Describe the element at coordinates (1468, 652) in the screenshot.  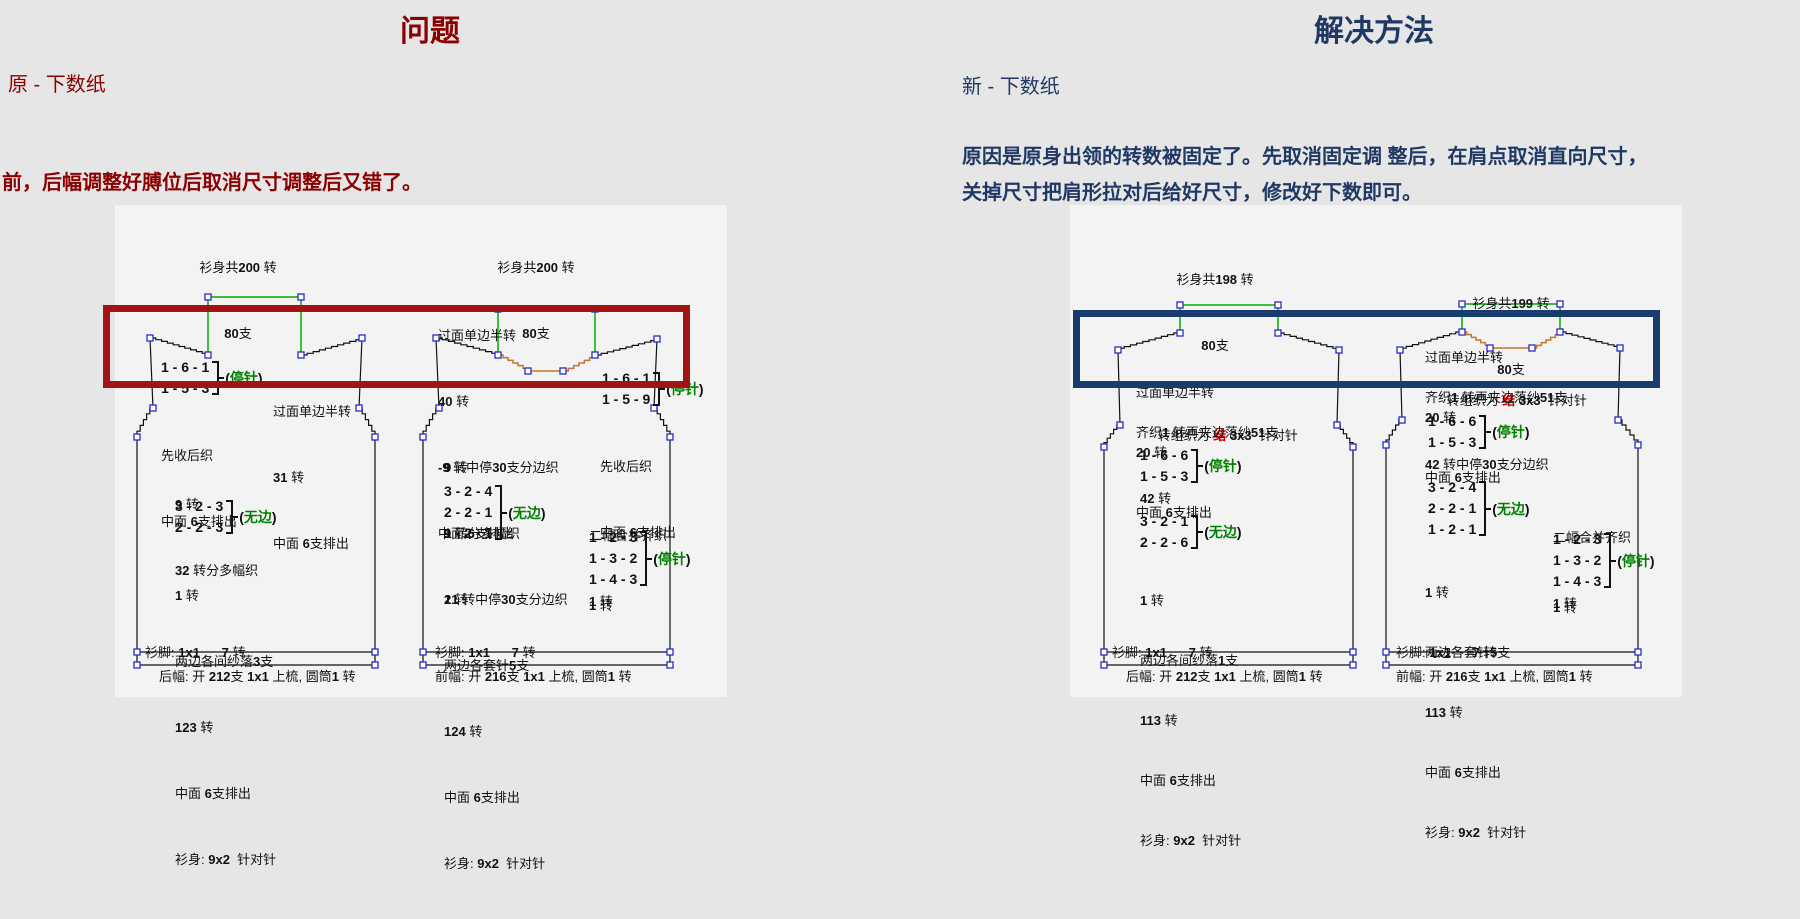
I see `note-line: 两边各套针5支` at that location.